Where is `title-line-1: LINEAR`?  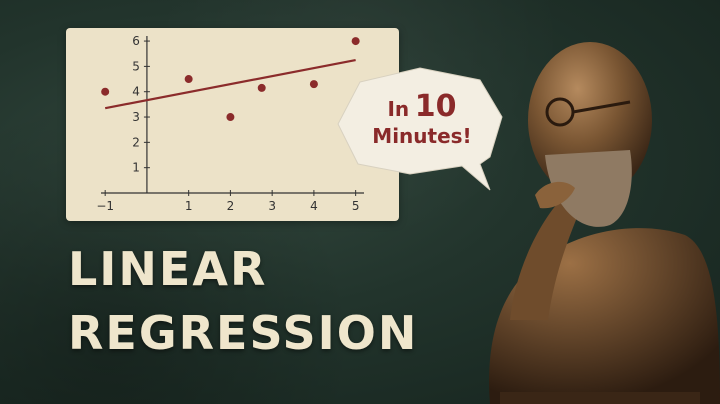
title-line-1: LINEAR is located at coordinates (168, 269).